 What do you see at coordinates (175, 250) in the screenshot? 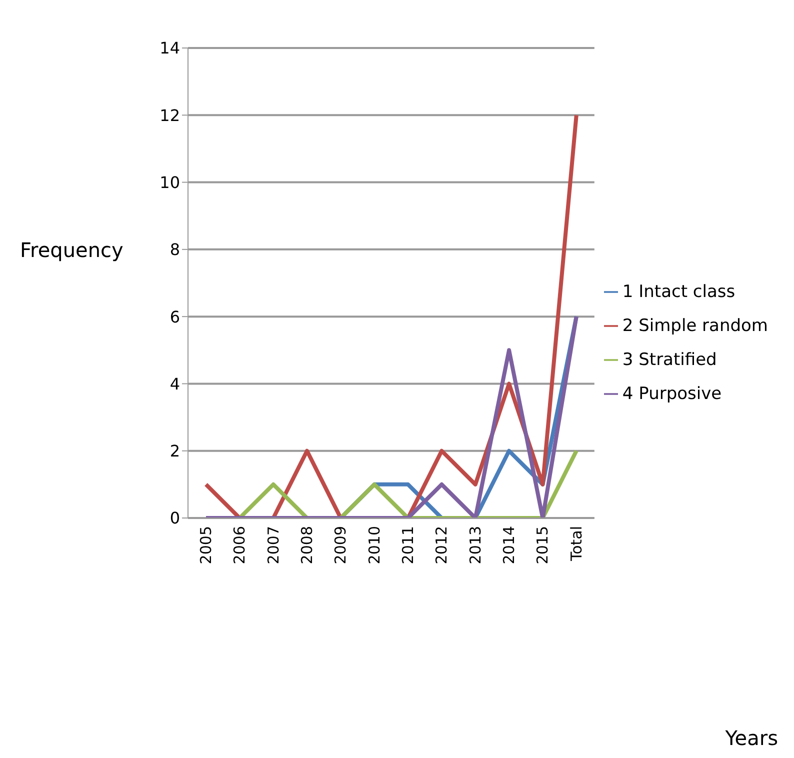
I see `y-tick-label: 8` at bounding box center [175, 250].